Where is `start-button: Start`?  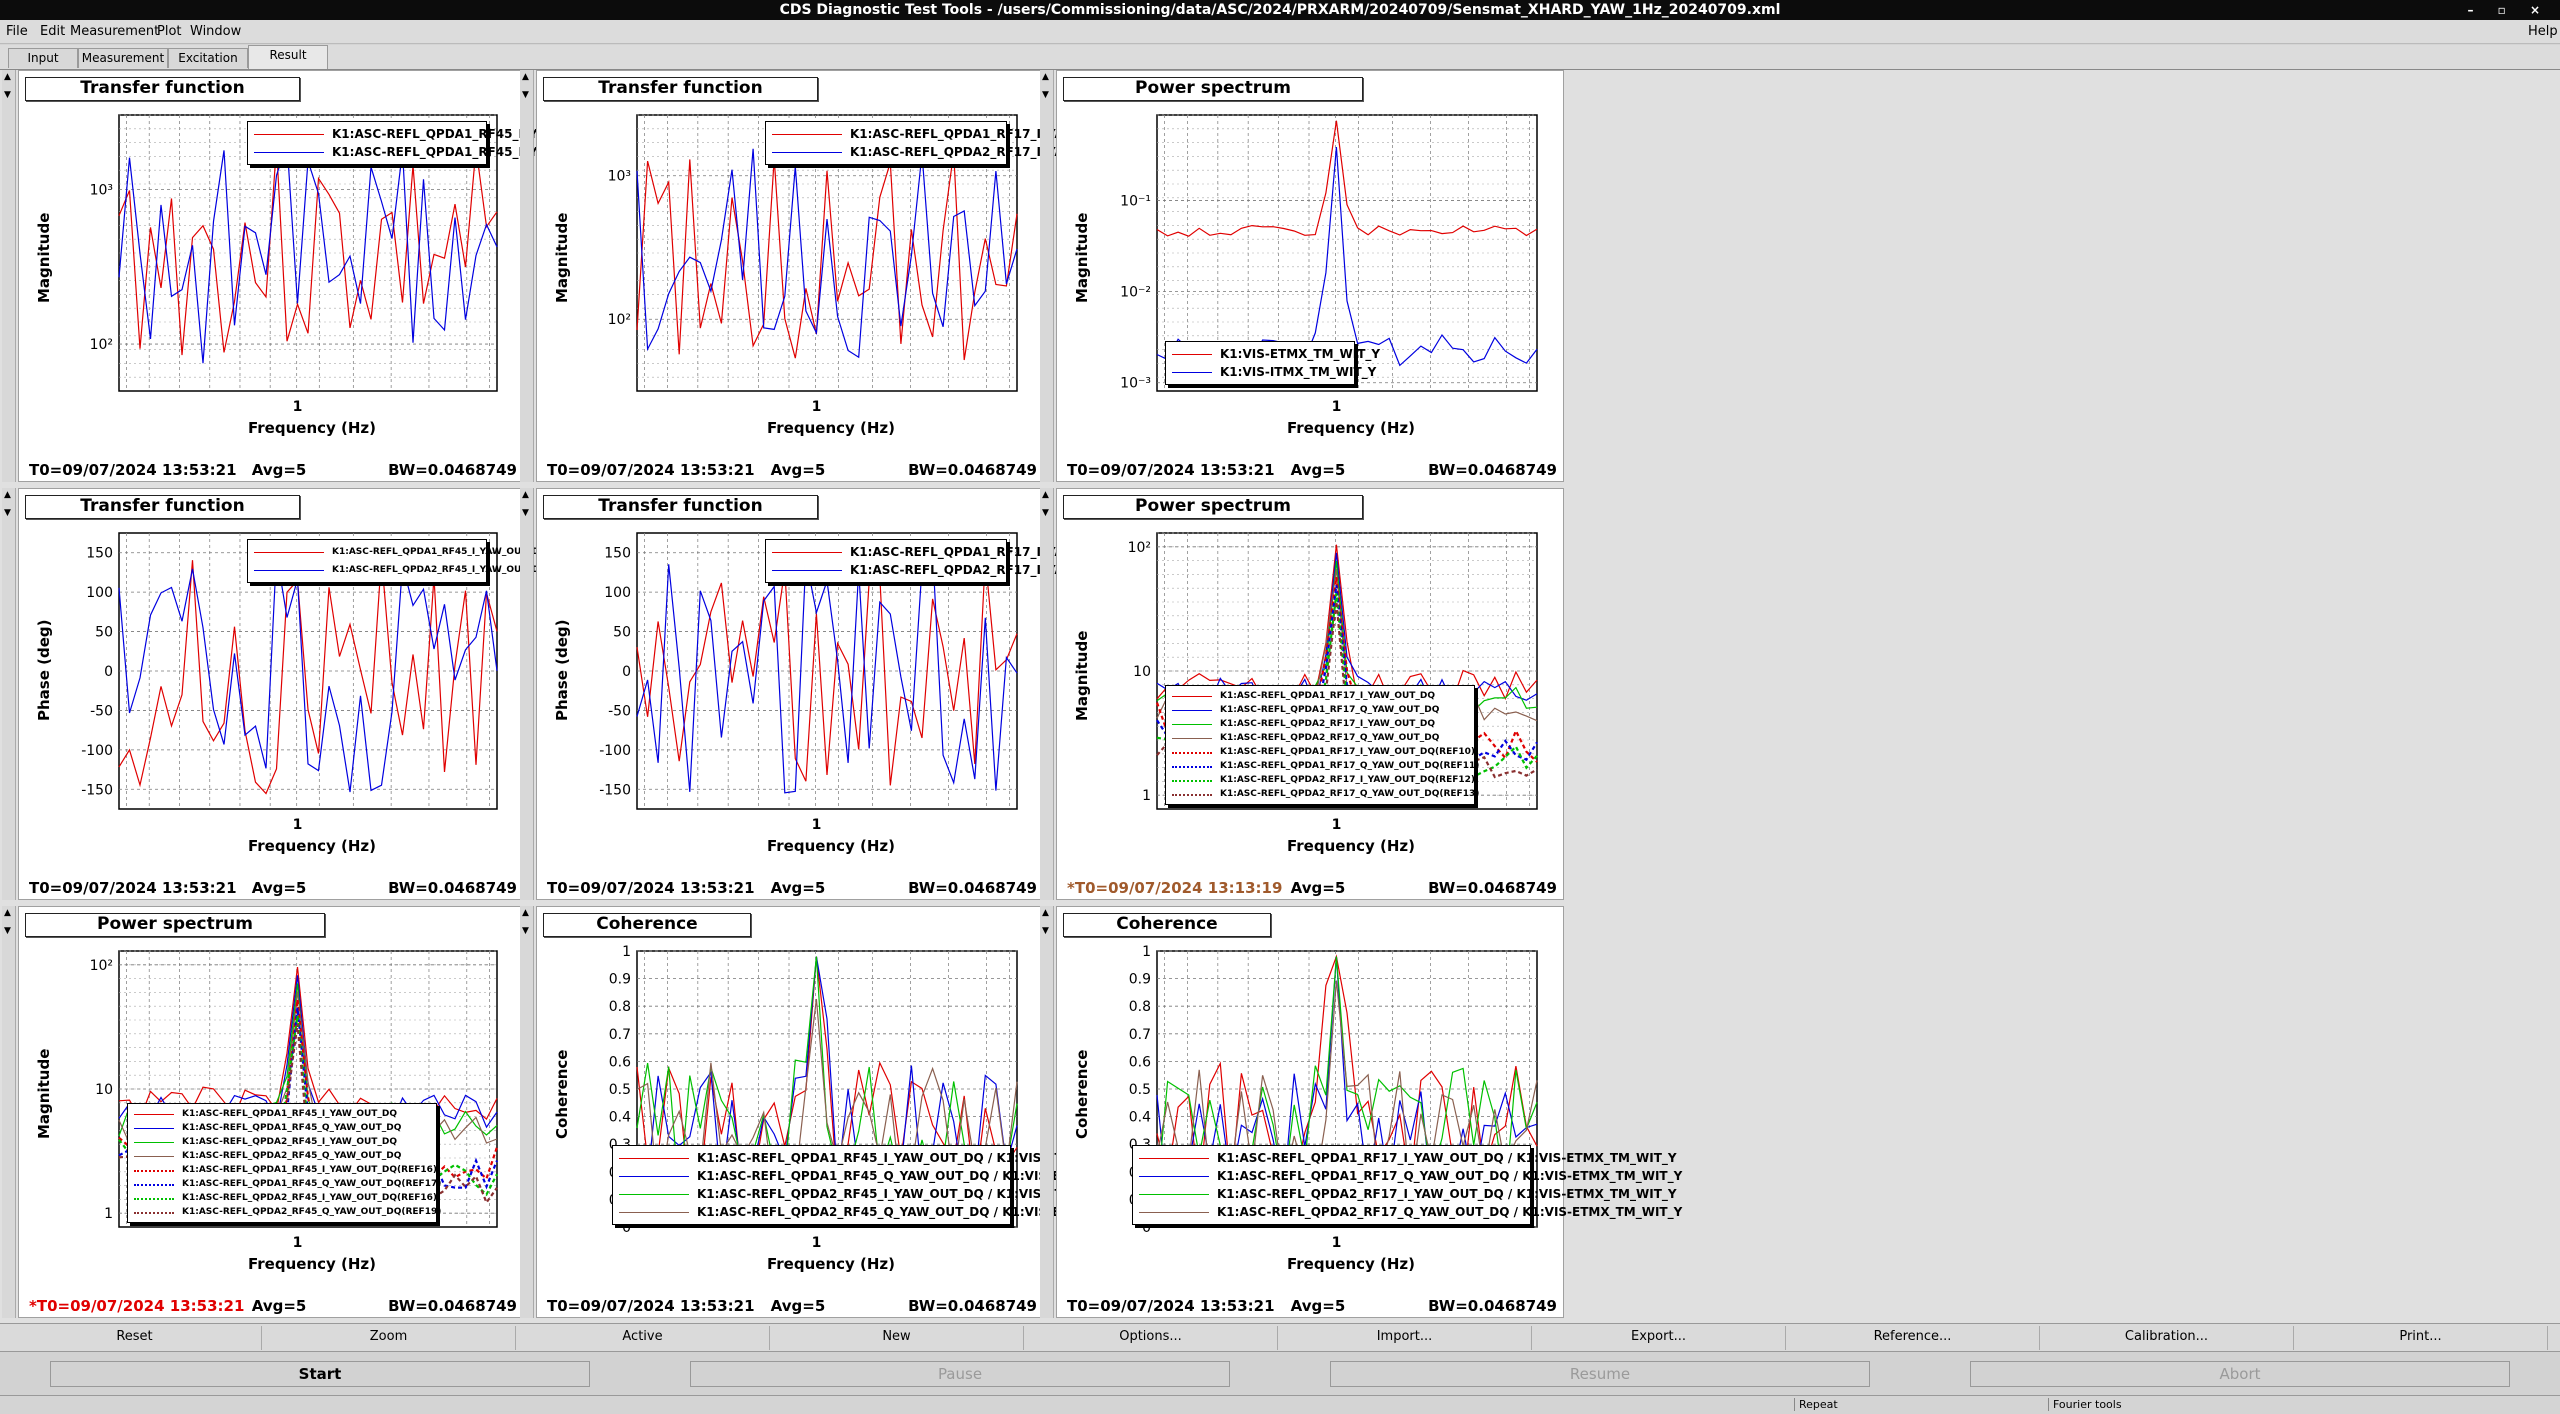
start-button: Start is located at coordinates (320, 1374).